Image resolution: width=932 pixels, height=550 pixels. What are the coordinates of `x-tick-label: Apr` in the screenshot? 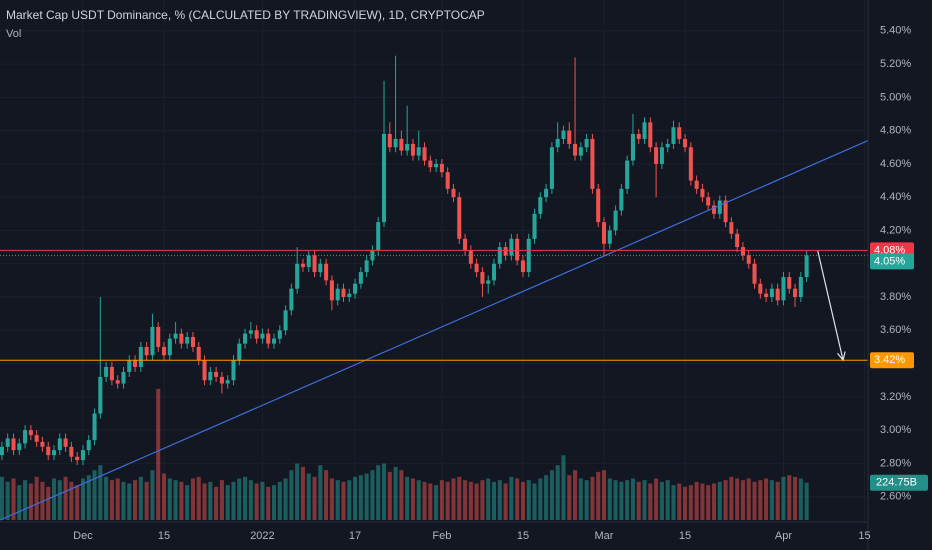 It's located at (783, 536).